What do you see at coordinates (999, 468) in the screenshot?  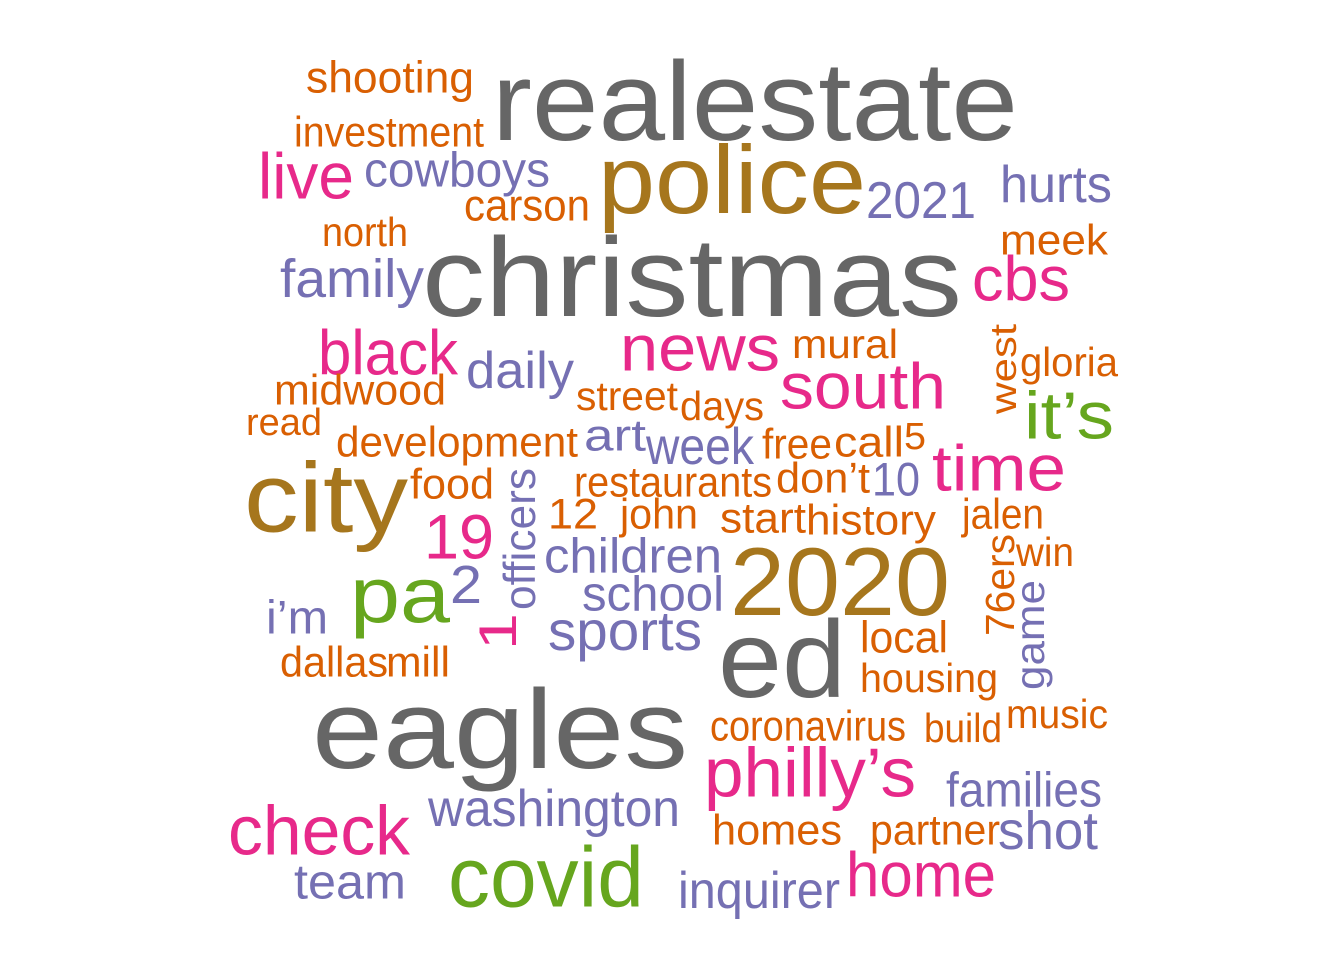 I see `word-time: time` at bounding box center [999, 468].